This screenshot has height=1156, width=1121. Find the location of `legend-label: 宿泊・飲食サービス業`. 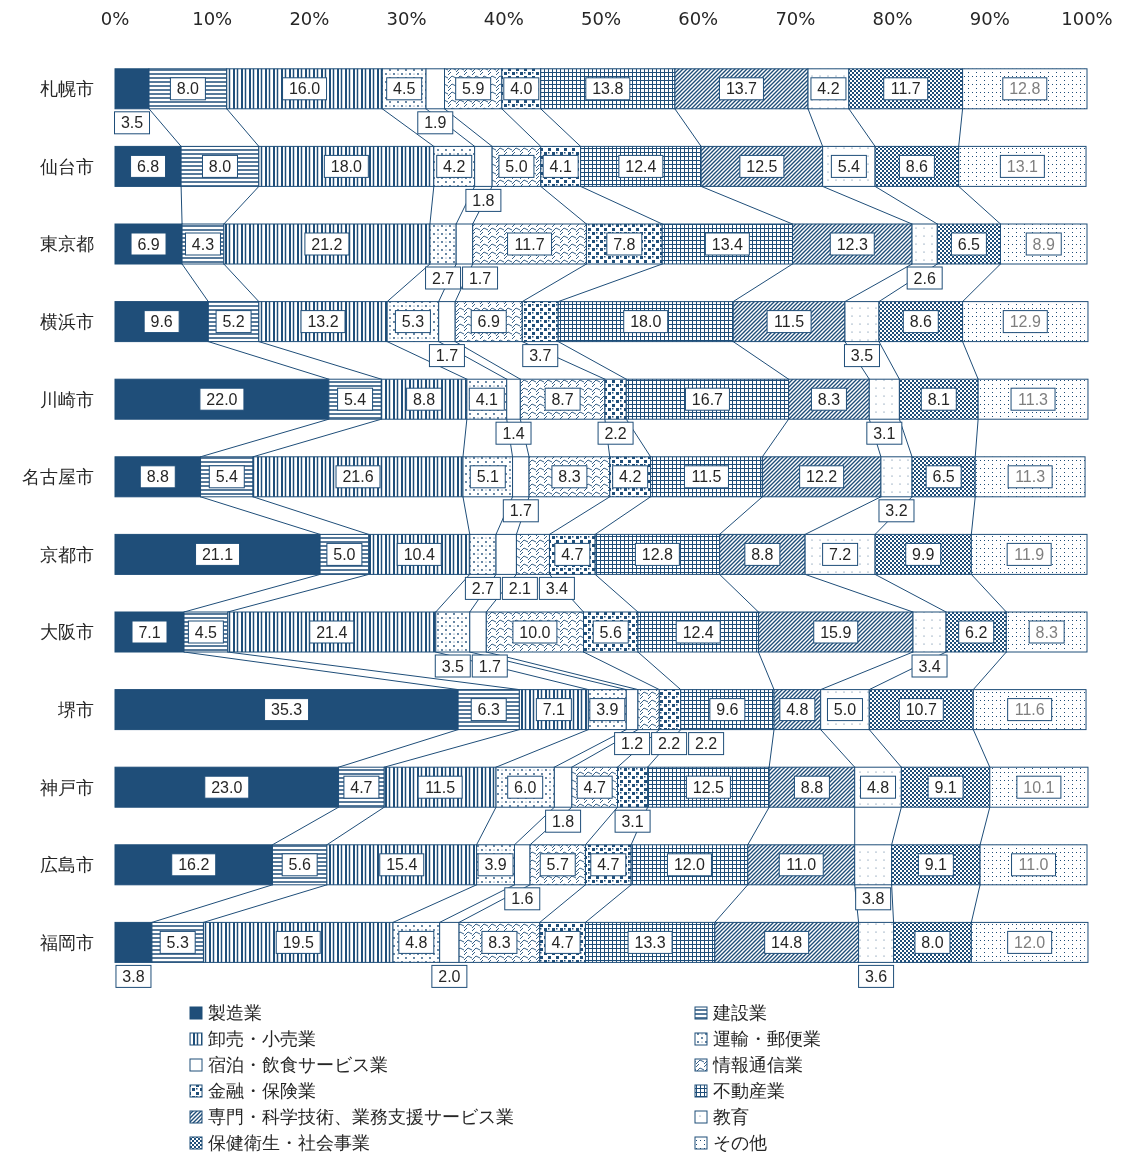

legend-label: 宿泊・飲食サービス業 is located at coordinates (298, 1065).